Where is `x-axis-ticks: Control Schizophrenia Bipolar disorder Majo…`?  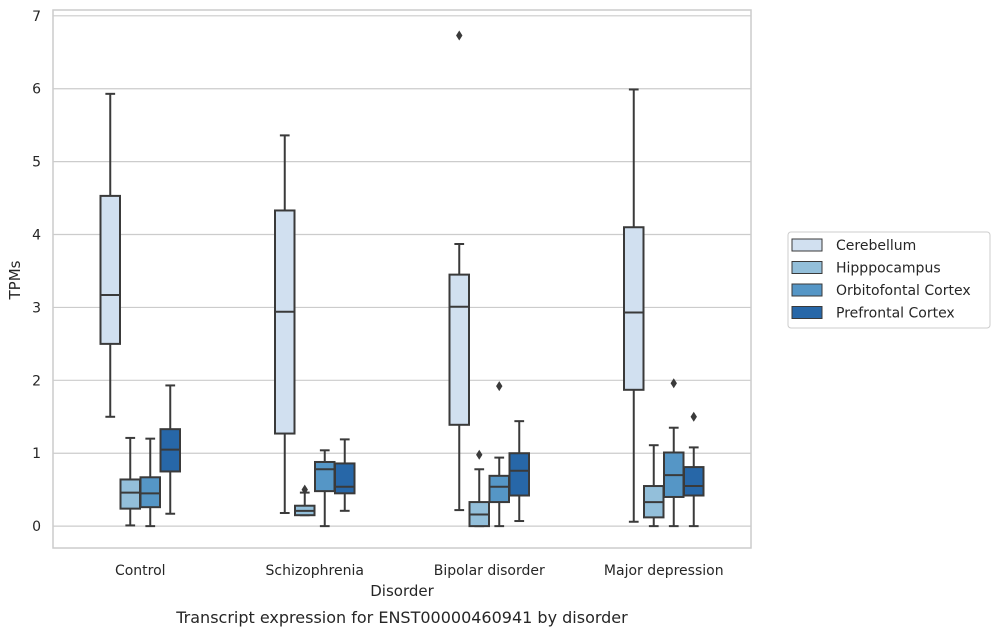
x-axis-ticks: Control Schizophrenia Bipolar disorder Majo… is located at coordinates (419, 571).